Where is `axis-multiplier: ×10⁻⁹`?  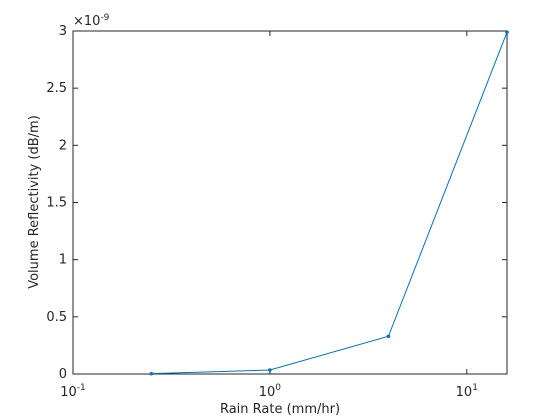 axis-multiplier: ×10⁻⁹ is located at coordinates (91, 21).